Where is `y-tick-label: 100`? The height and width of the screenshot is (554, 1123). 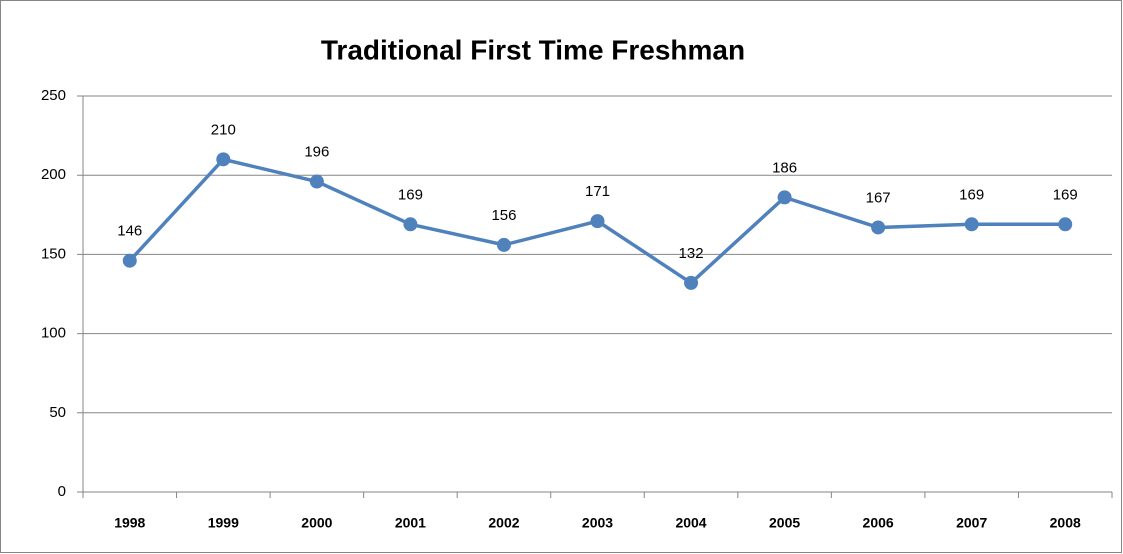 y-tick-label: 100 is located at coordinates (53, 333).